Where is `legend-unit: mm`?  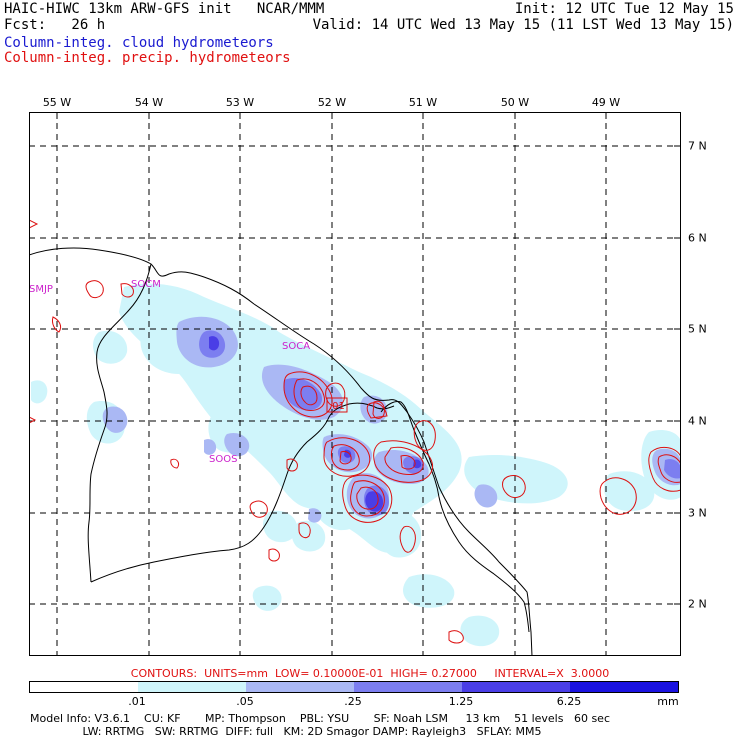 legend-unit: mm is located at coordinates (668, 701).